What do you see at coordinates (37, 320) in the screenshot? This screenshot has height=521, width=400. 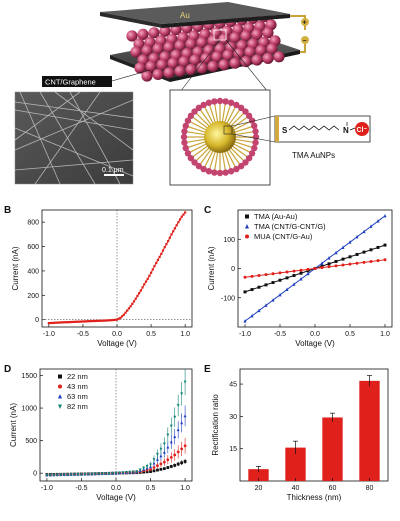 I see `y-tick-label: 0` at bounding box center [37, 320].